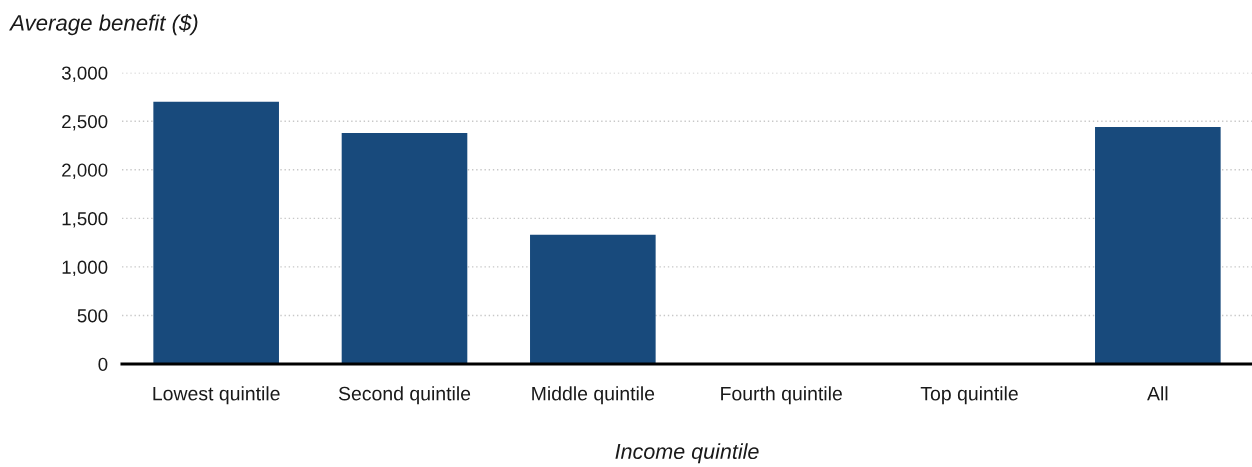  Describe the element at coordinates (103, 364) in the screenshot. I see `y-tick-label: 0` at that location.